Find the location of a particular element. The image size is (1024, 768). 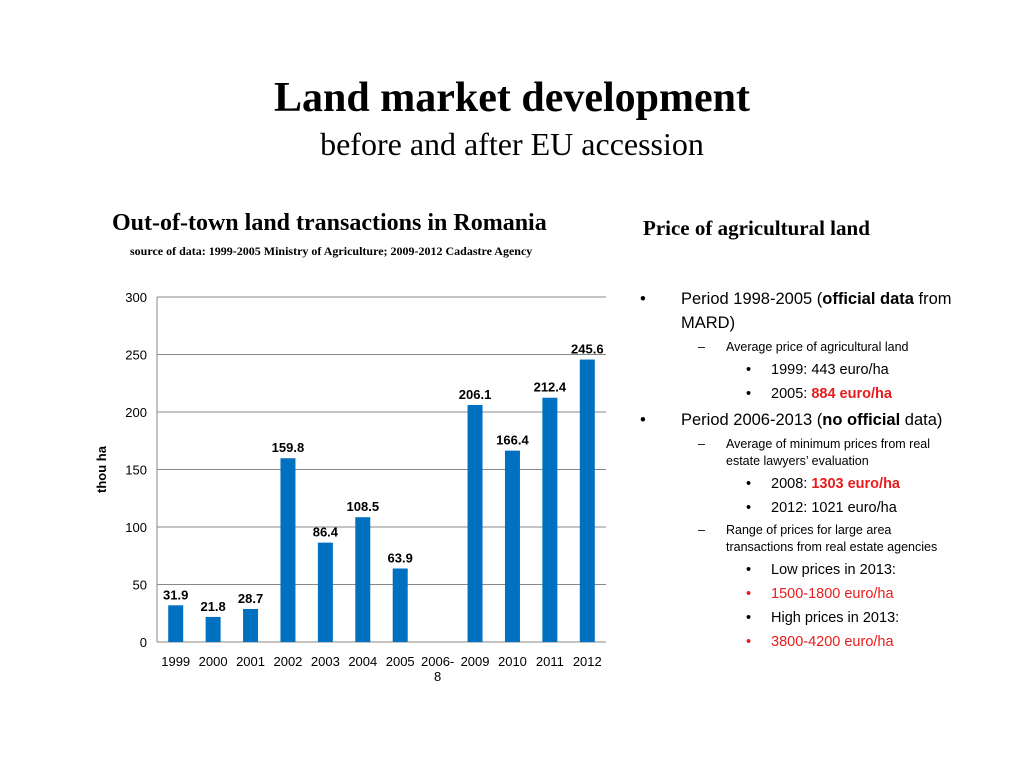

x-tick-label: 2006- is located at coordinates (437, 661).